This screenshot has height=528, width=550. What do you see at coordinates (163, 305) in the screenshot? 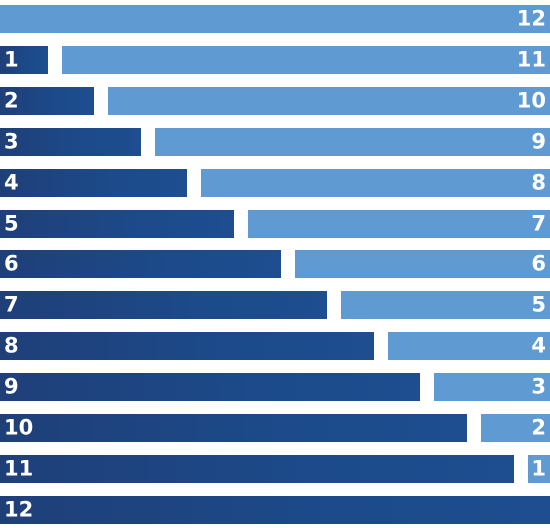
I see `dark-bar: 7` at bounding box center [163, 305].